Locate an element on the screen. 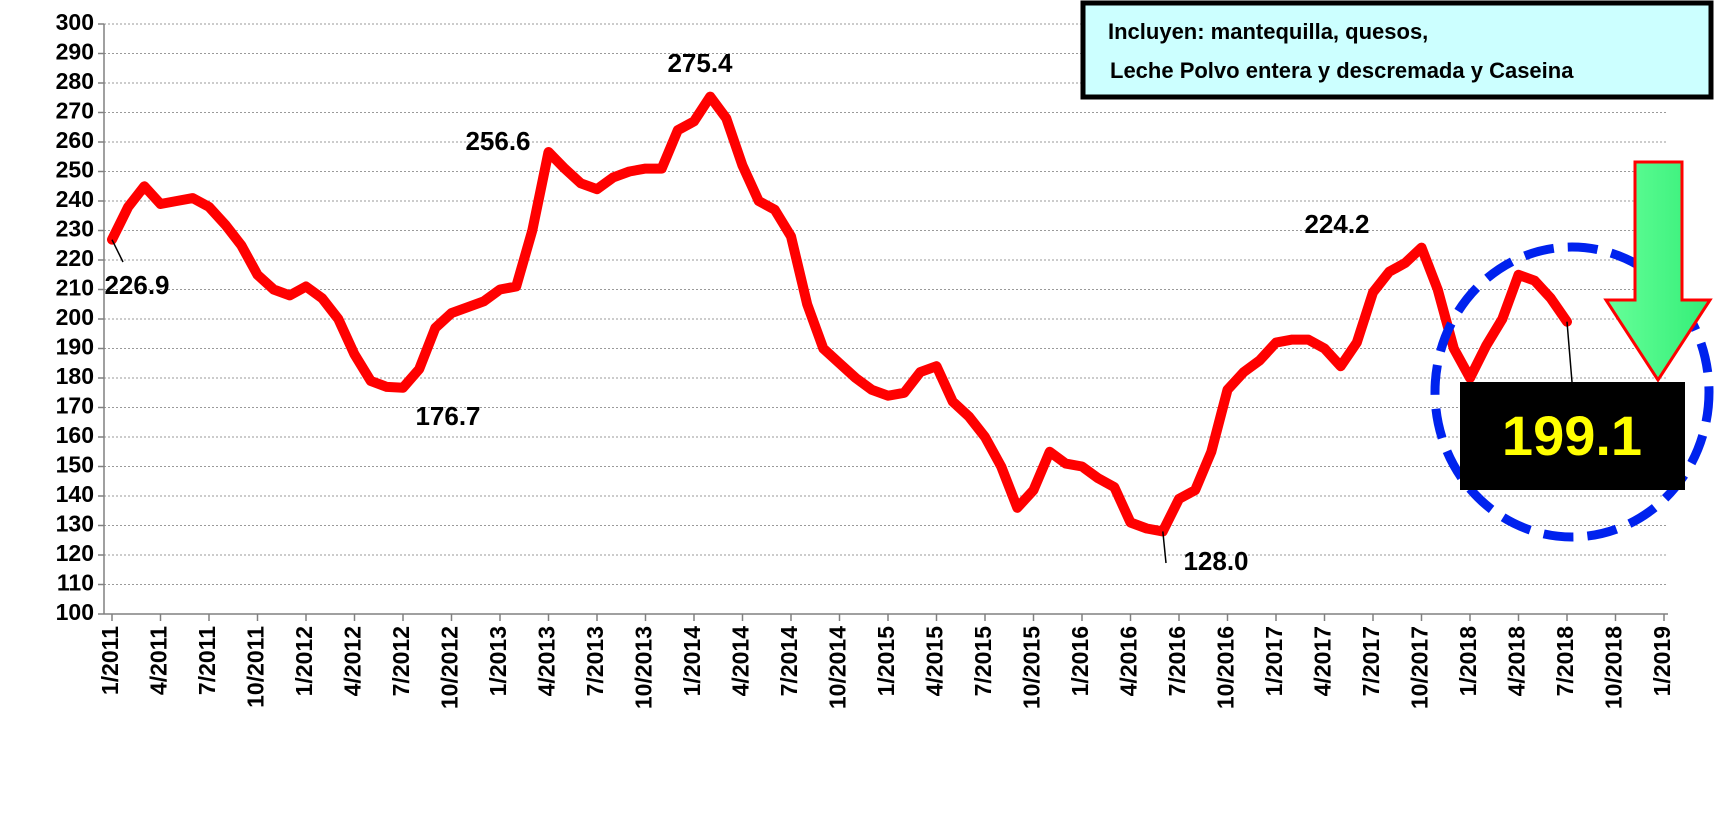 This screenshot has height=825, width=1715. y-tick-label: 160 is located at coordinates (75, 435).